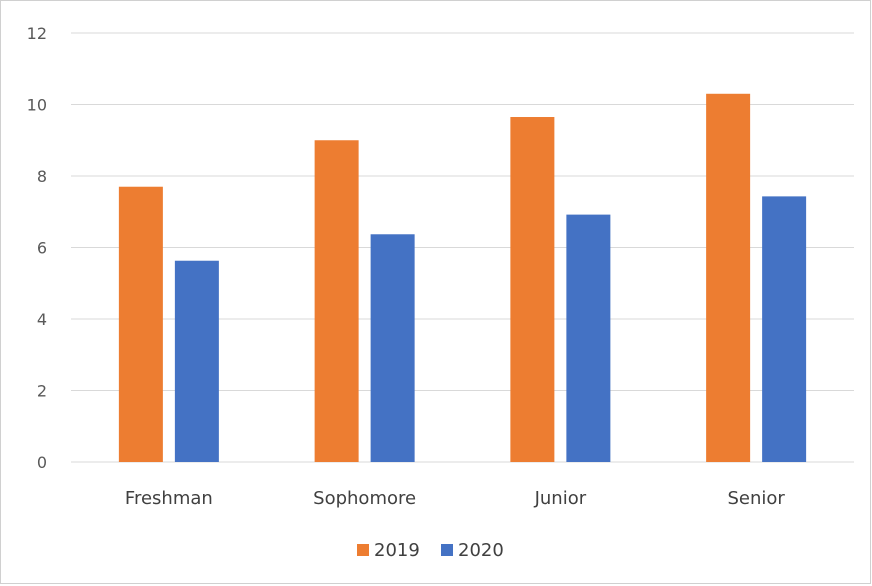 The height and width of the screenshot is (586, 872). I want to click on y-tick-label: 2, so click(42, 391).